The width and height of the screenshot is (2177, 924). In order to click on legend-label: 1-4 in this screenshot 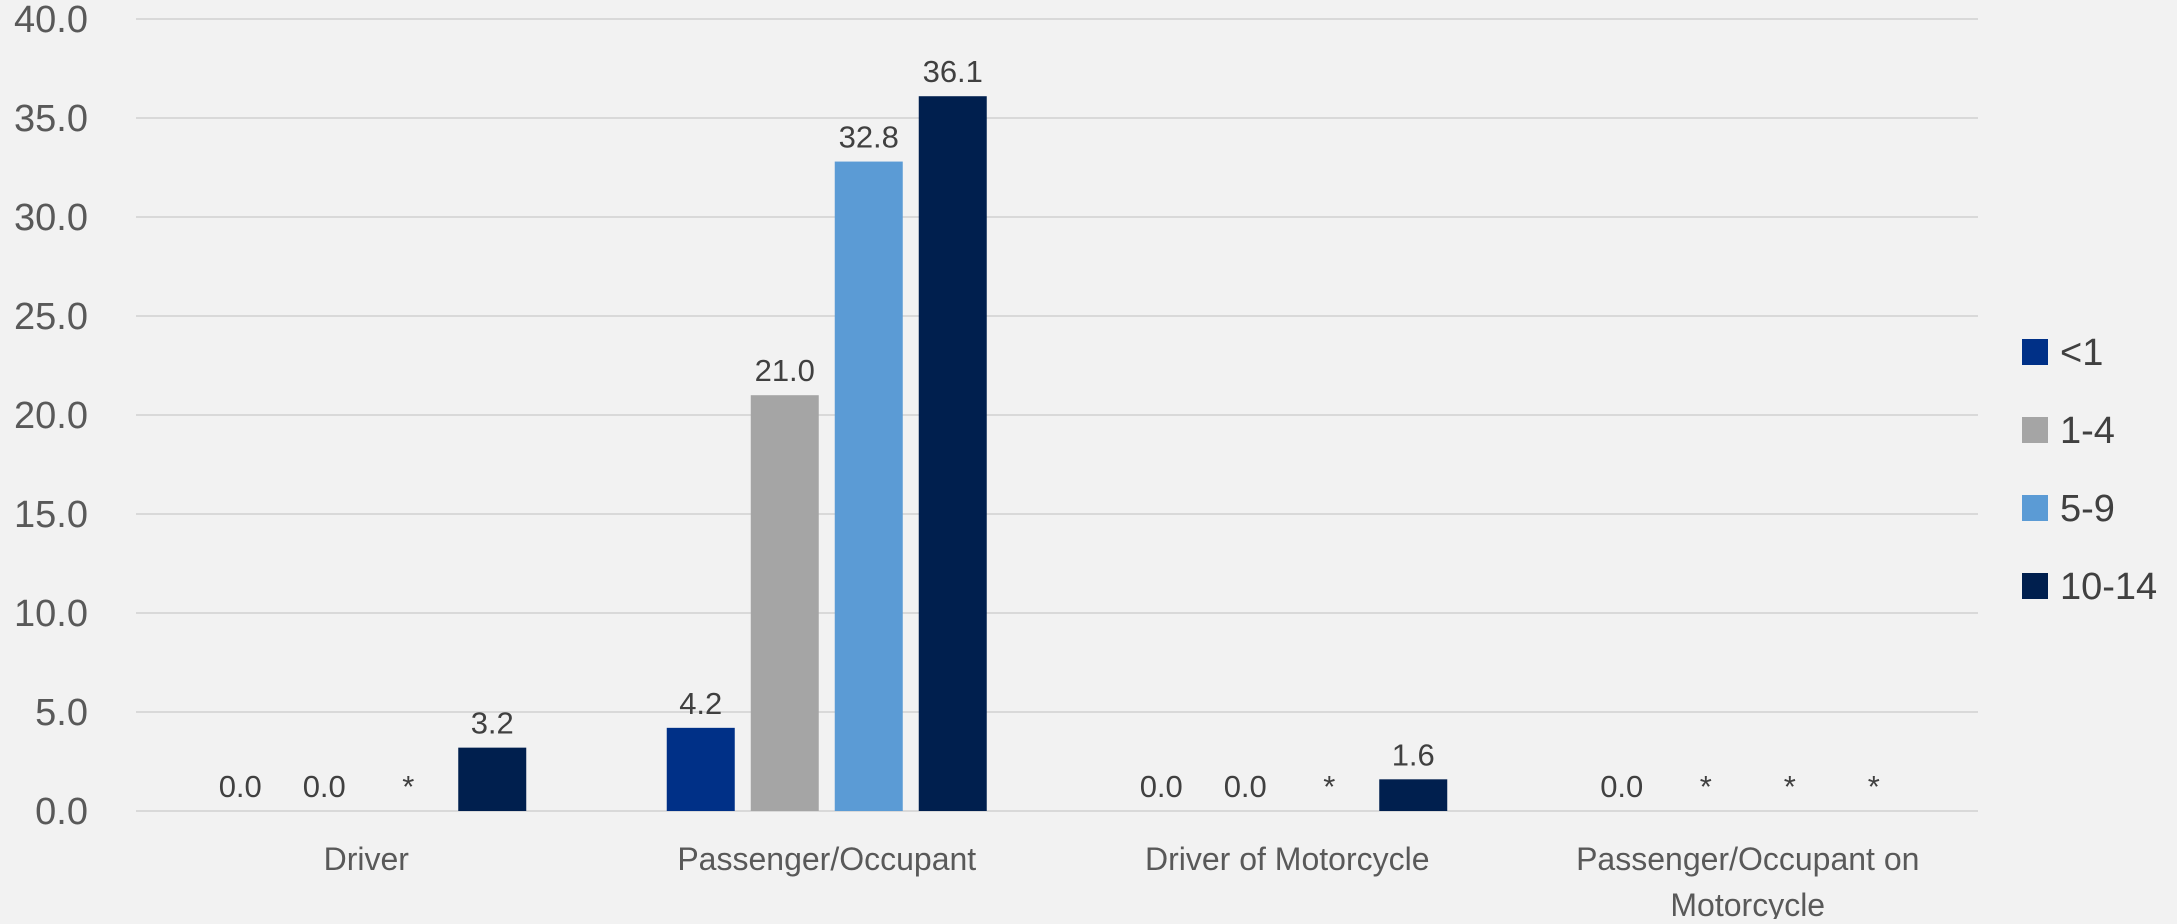, I will do `click(2087, 431)`.